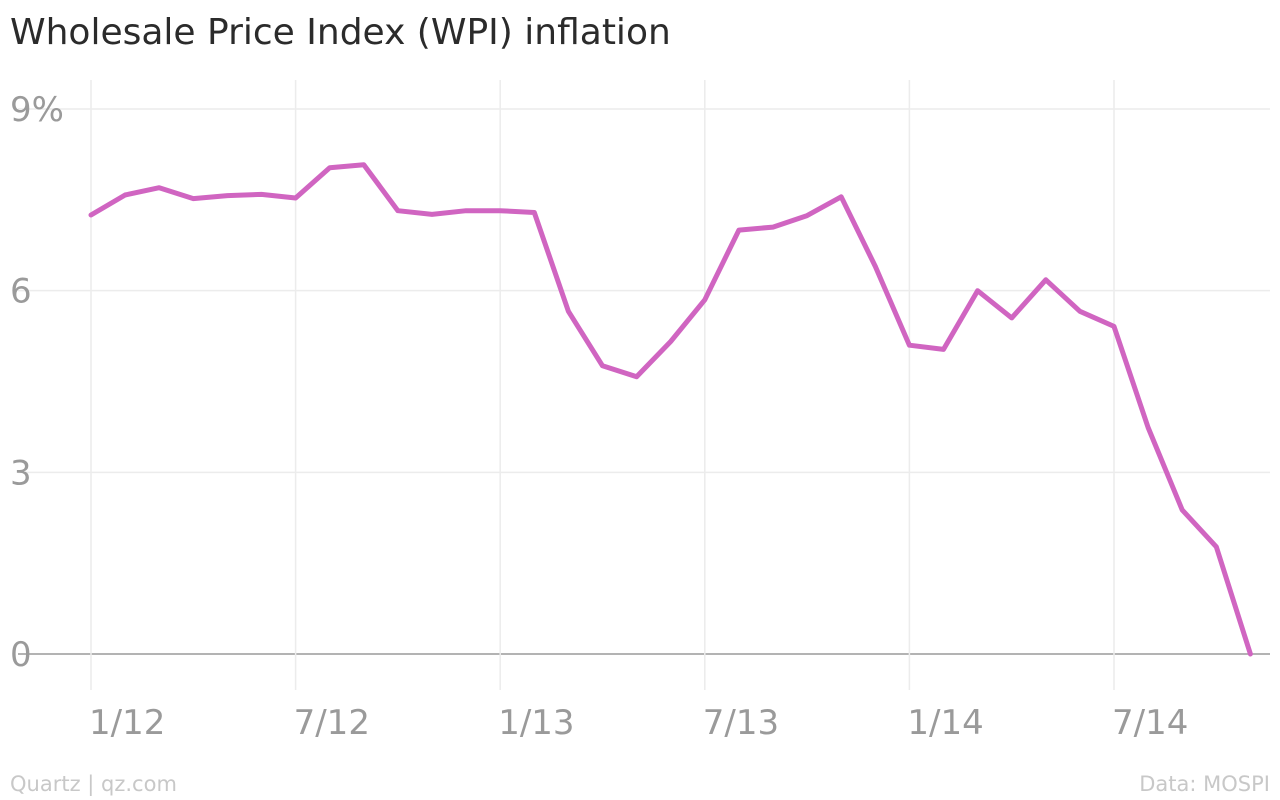 Image resolution: width=1280 pixels, height=800 pixels. Describe the element at coordinates (536, 723) in the screenshot. I see `x-tick-label: 1/13` at that location.